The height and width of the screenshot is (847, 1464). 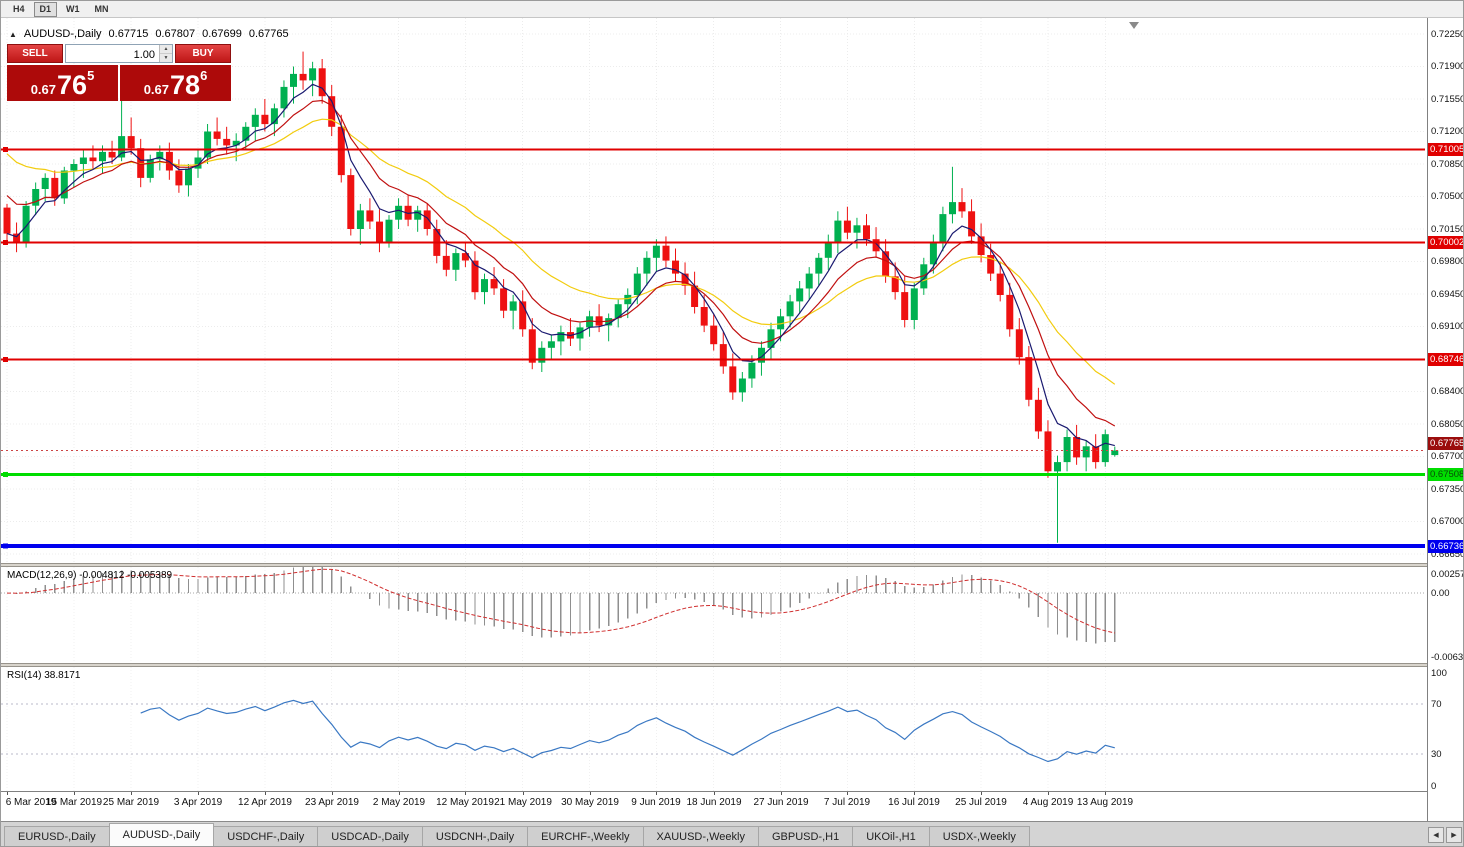 What do you see at coordinates (1446, 149) in the screenshot?
I see `level-price-label: 0.71005` at bounding box center [1446, 149].